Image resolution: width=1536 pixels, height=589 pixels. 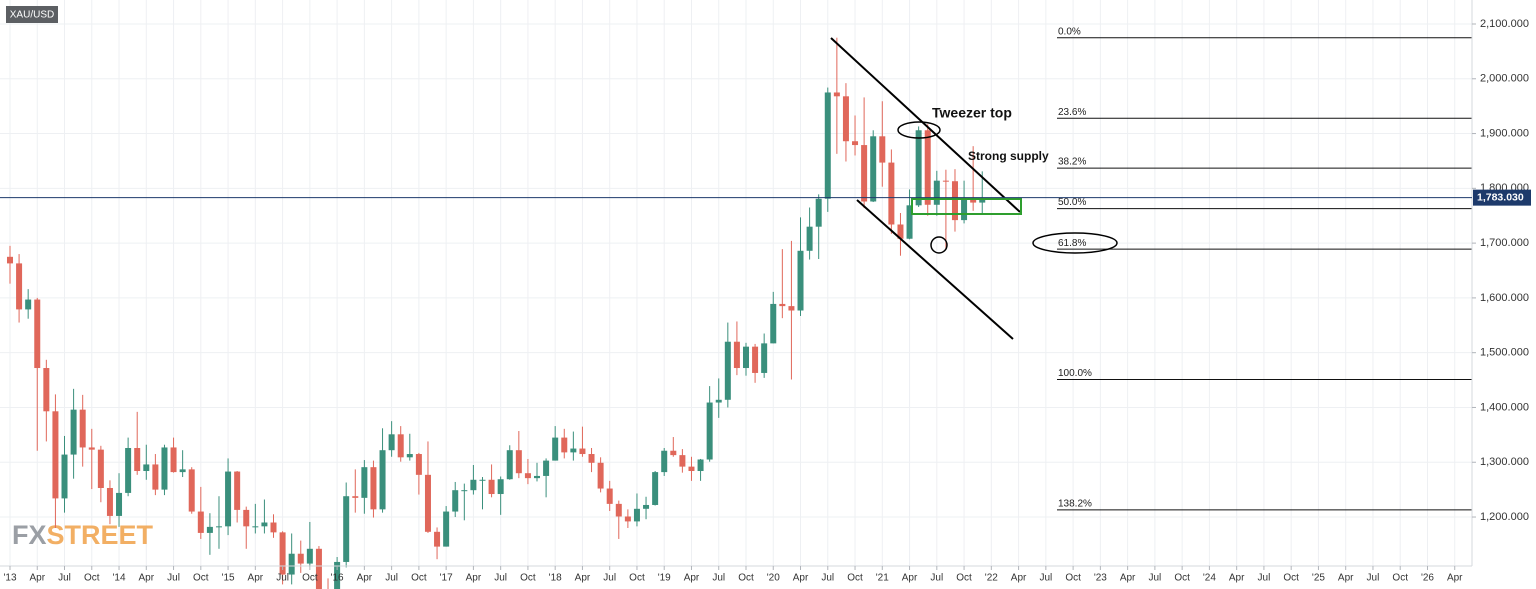 I want to click on y-tick-label: 2,100.000, so click(x=1504, y=24).